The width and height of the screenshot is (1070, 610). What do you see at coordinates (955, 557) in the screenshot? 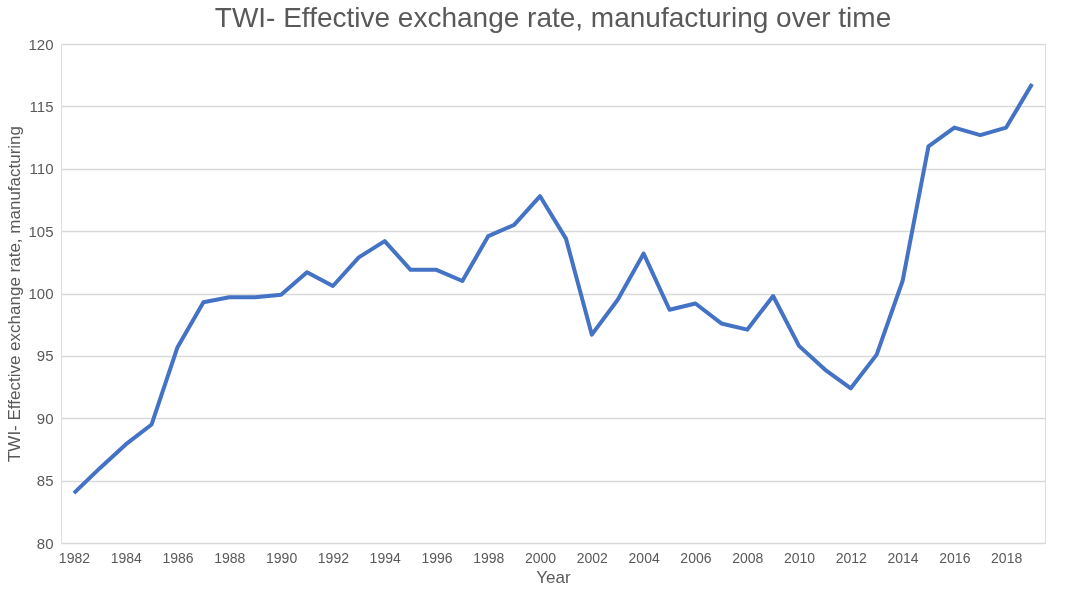
I see `x-tick-label: 2016` at bounding box center [955, 557].